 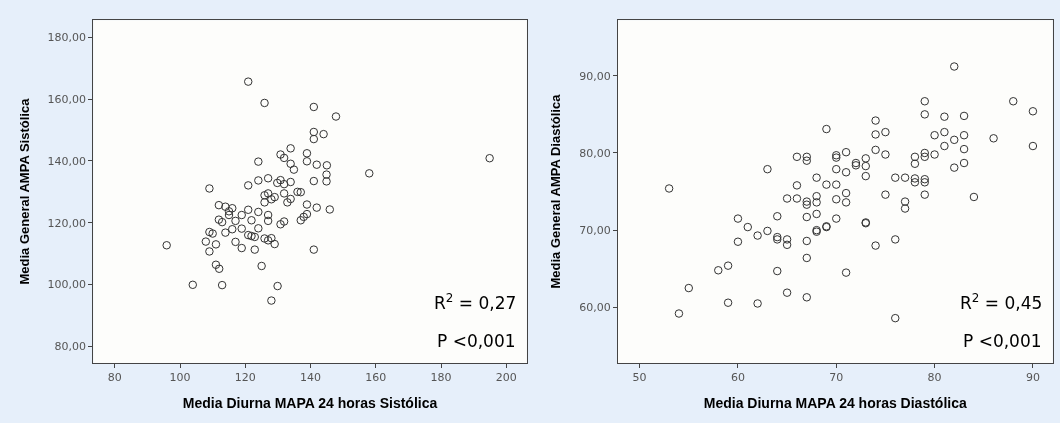 I want to click on y-tick-label: 90,00, so click(x=595, y=76).